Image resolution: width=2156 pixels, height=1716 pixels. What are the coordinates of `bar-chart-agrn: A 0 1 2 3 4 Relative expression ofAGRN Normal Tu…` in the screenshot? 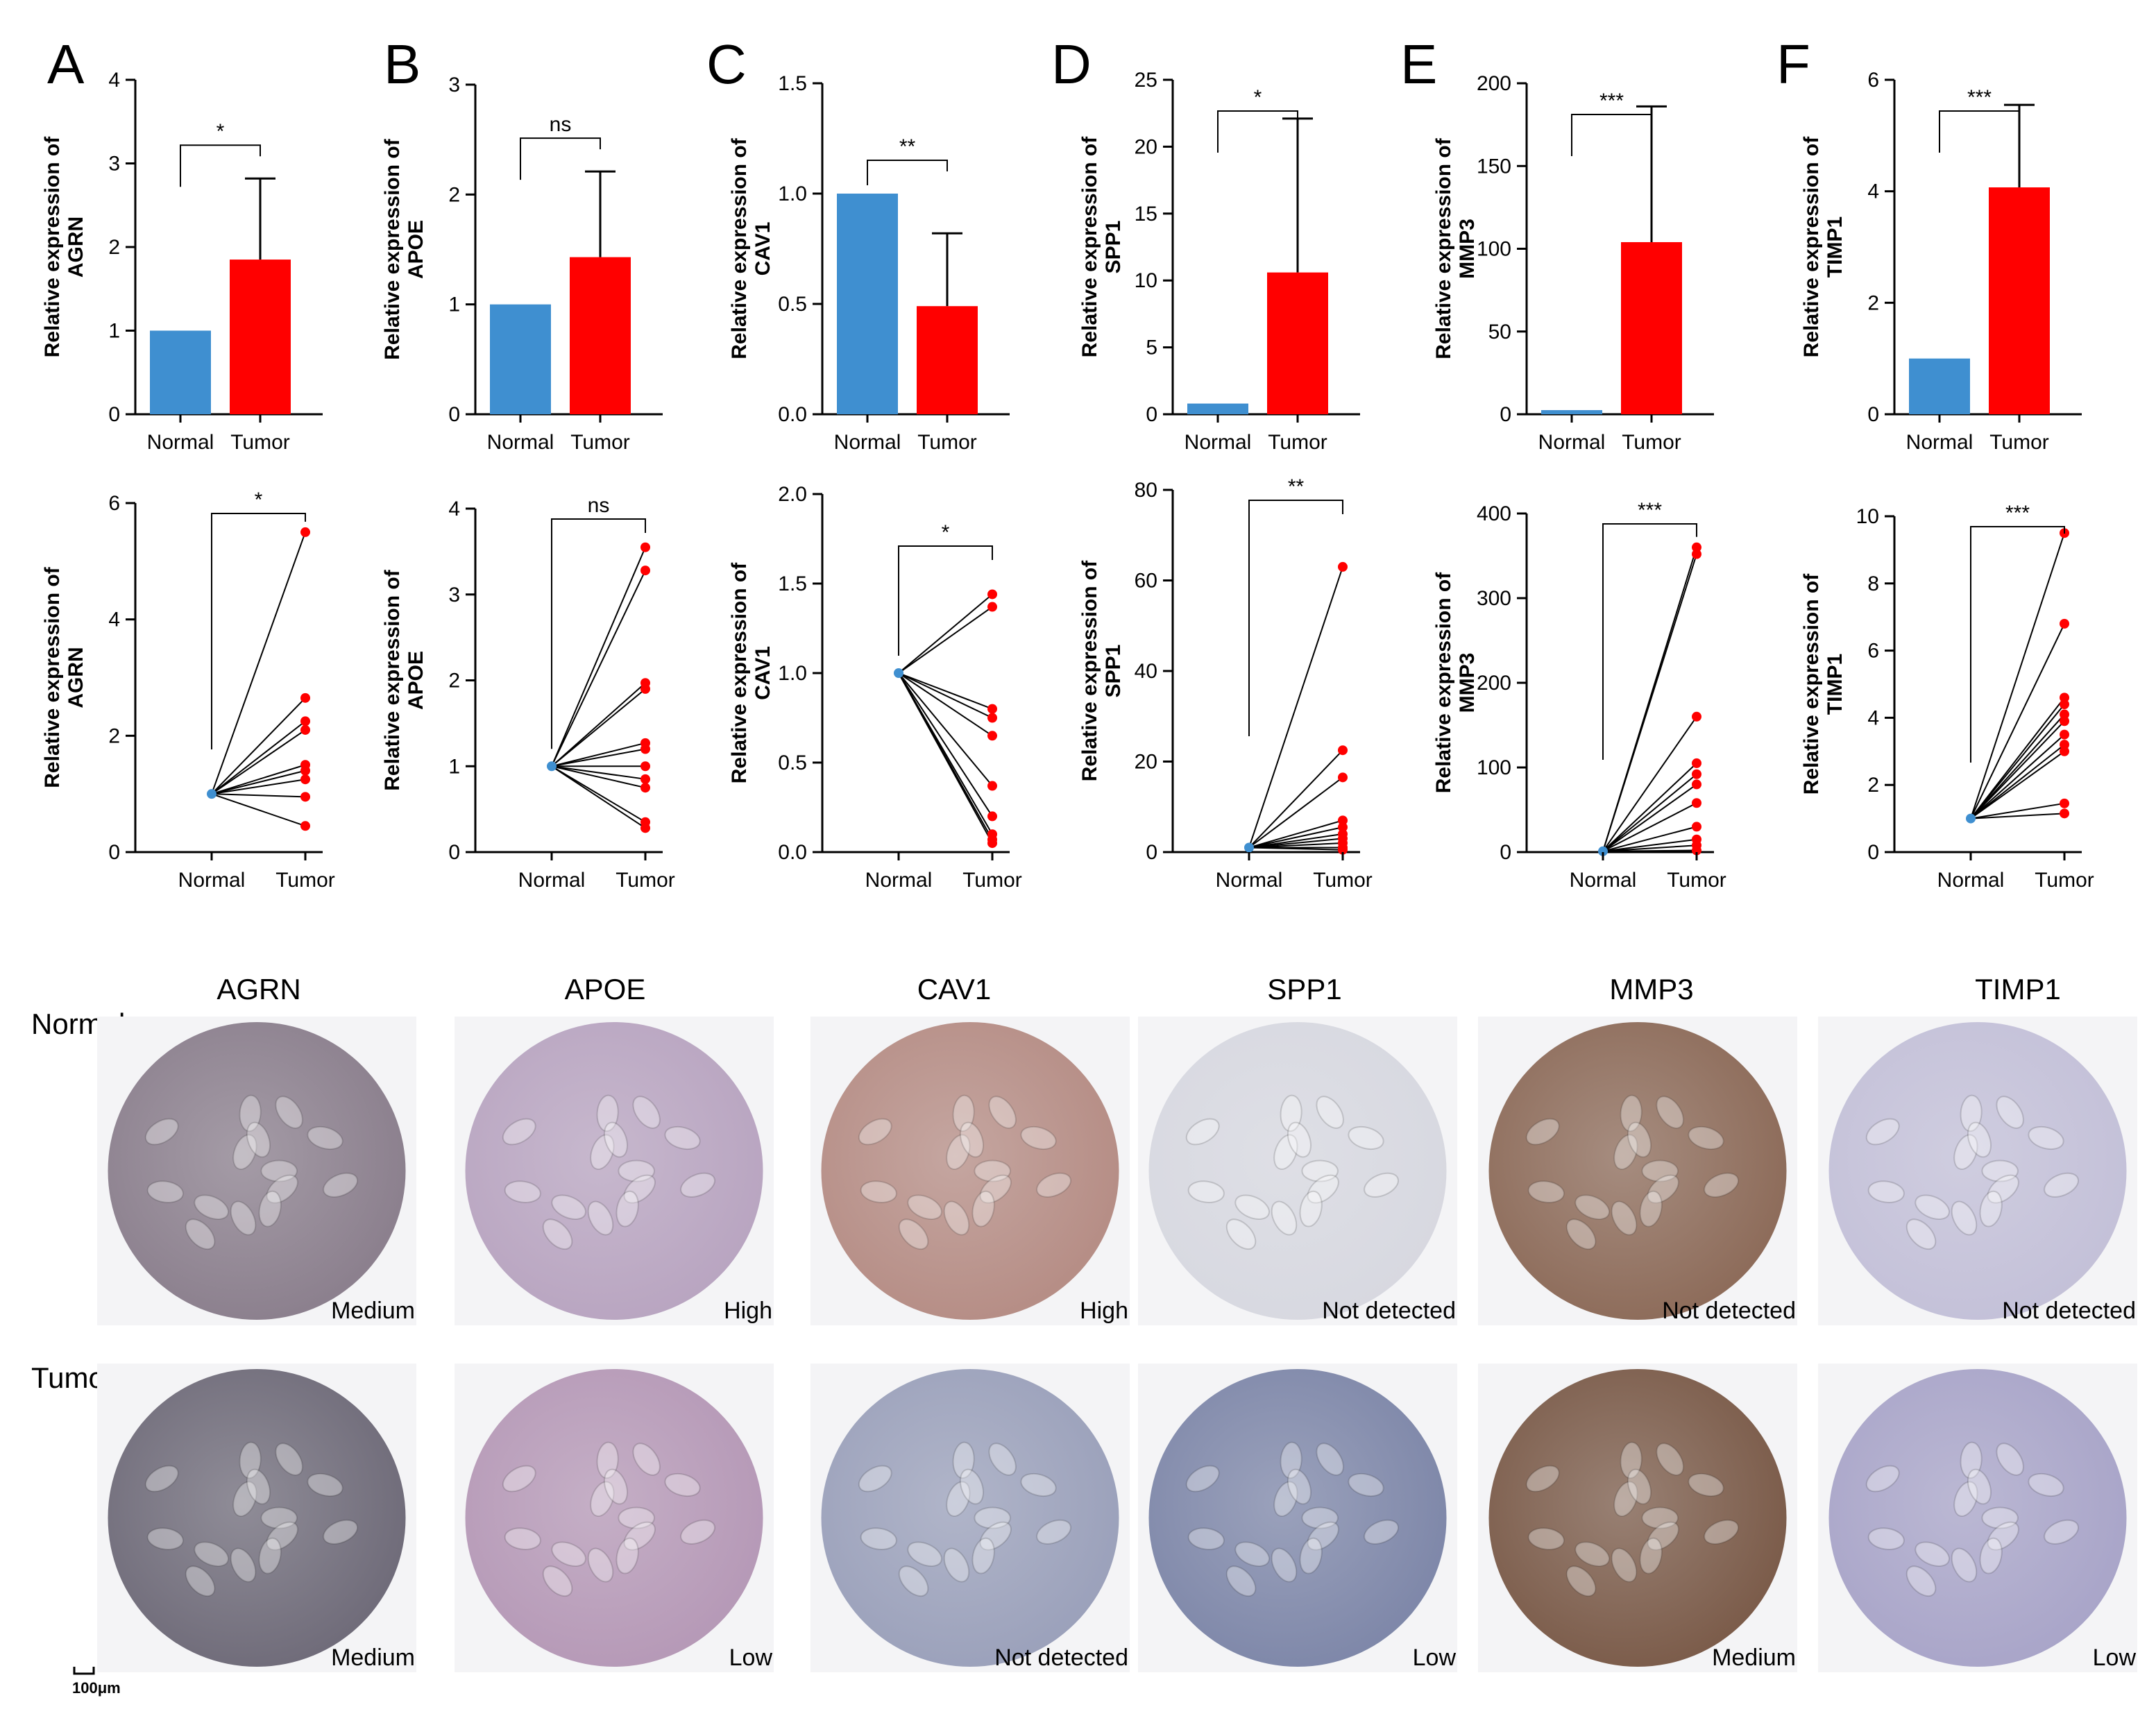 It's located at (182, 243).